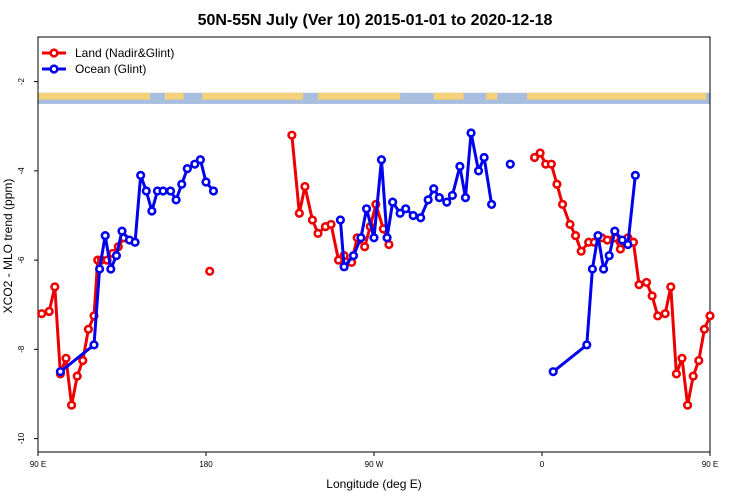  I want to click on land-ocean-strip, so click(374, 98).